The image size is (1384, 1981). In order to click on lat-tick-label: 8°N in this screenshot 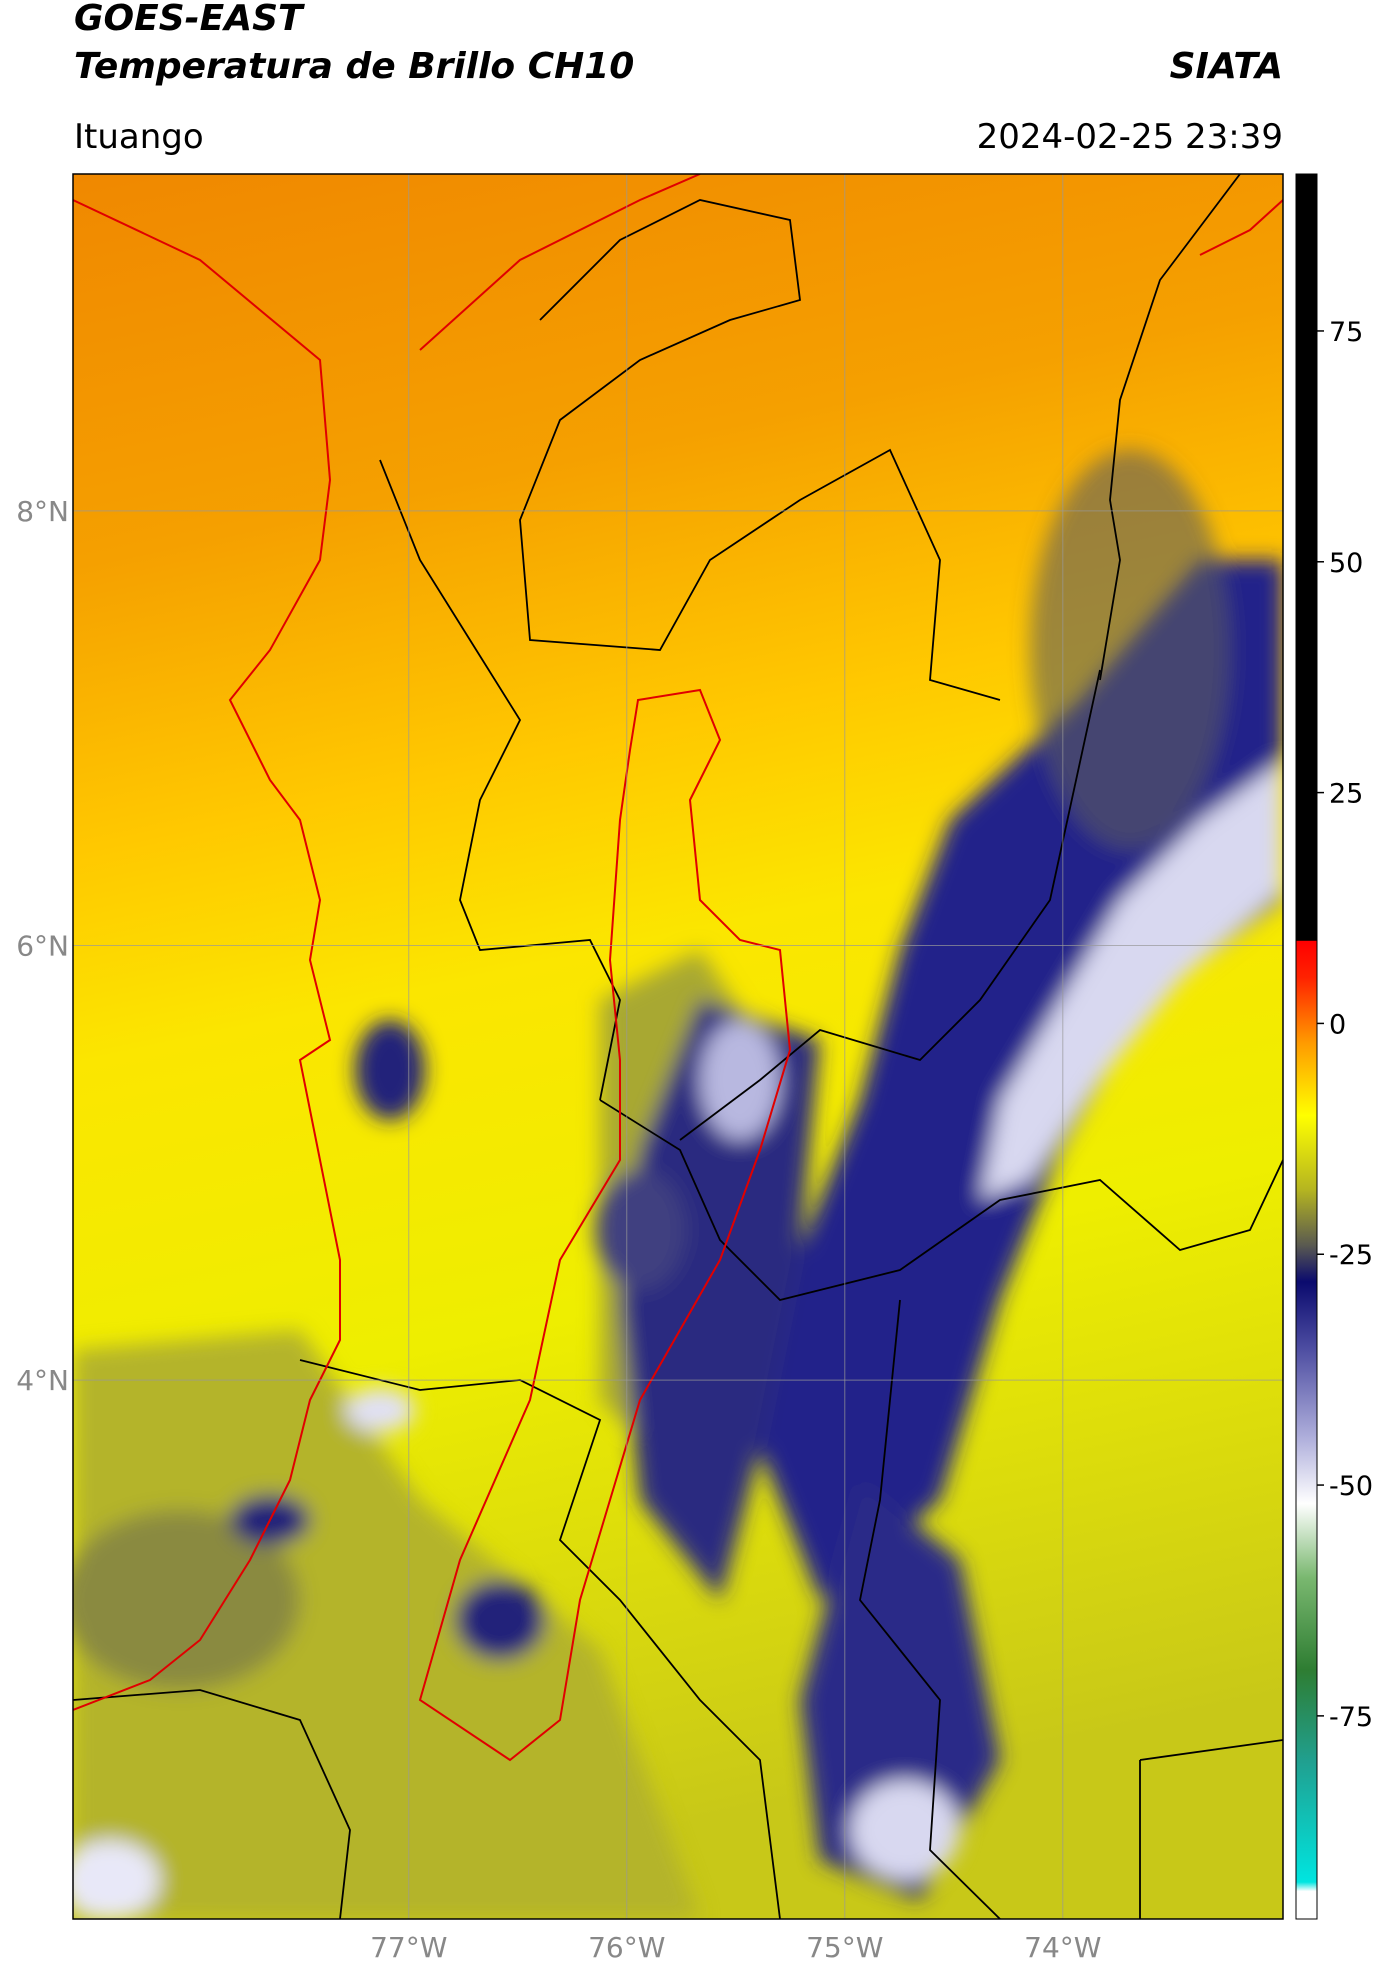, I will do `click(42, 511)`.